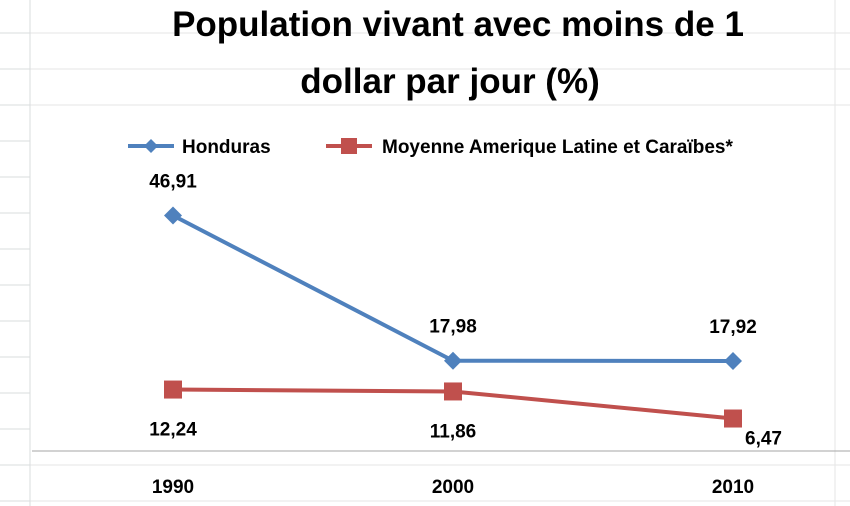 This screenshot has width=850, height=506. I want to click on legend-label-series-1: Honduras, so click(226, 147).